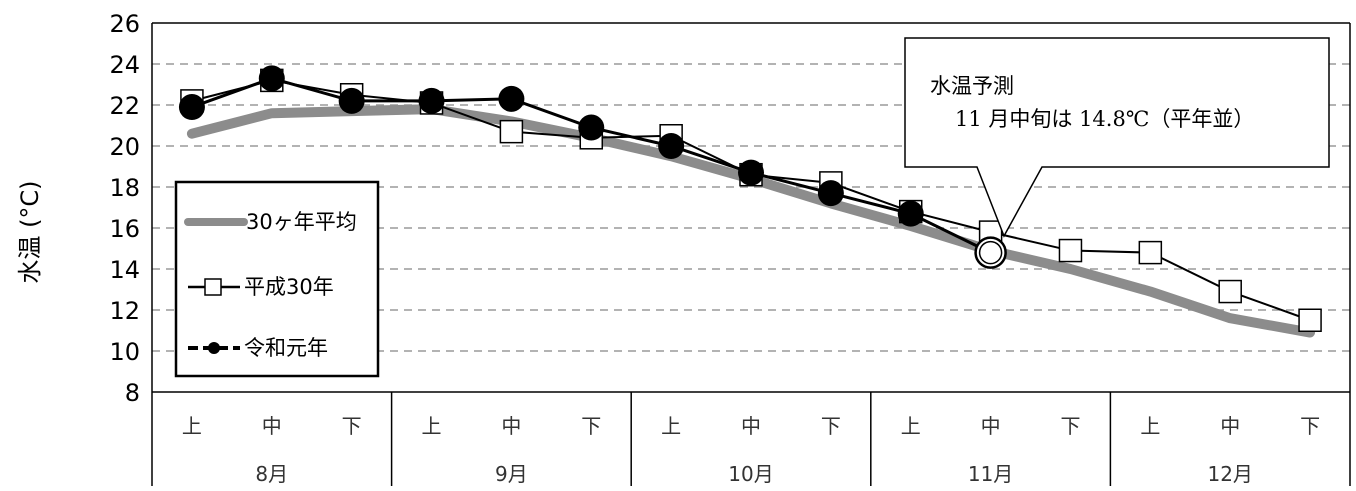 This screenshot has height=491, width=1356. What do you see at coordinates (124, 147) in the screenshot?
I see `y-tick-label: 20` at bounding box center [124, 147].